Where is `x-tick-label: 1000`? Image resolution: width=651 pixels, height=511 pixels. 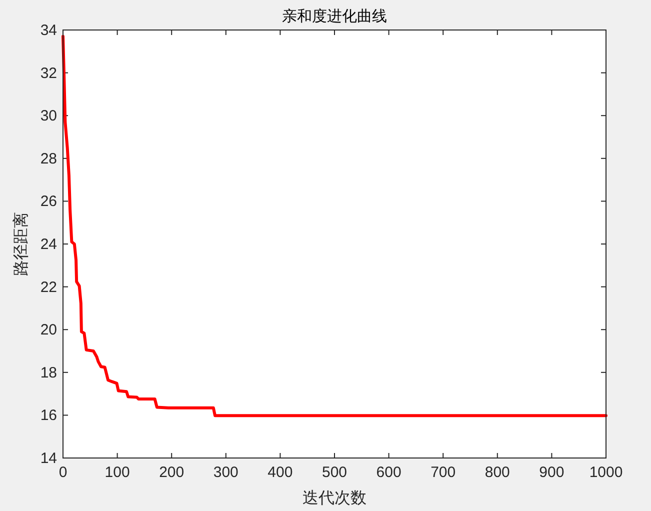
x-tick-label: 1000 is located at coordinates (606, 472).